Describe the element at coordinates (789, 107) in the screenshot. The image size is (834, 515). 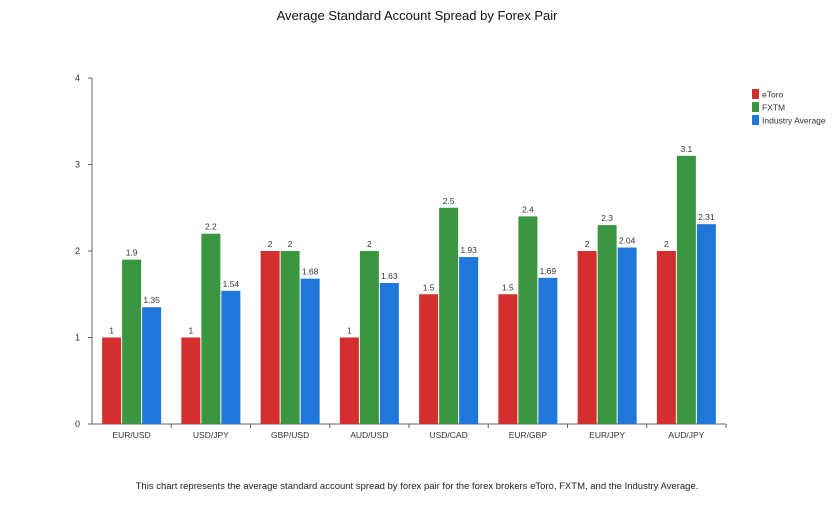
I see `chart-legend: eToro FXTM Industry Average` at that location.